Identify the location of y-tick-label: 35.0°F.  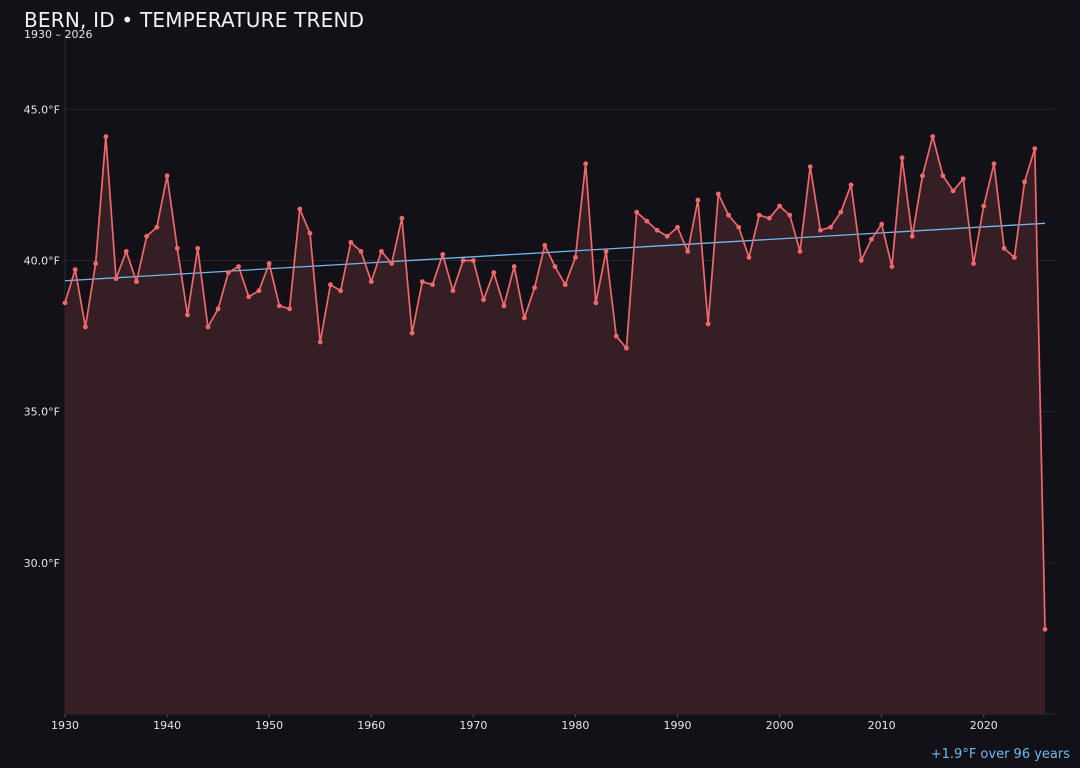
(42, 412).